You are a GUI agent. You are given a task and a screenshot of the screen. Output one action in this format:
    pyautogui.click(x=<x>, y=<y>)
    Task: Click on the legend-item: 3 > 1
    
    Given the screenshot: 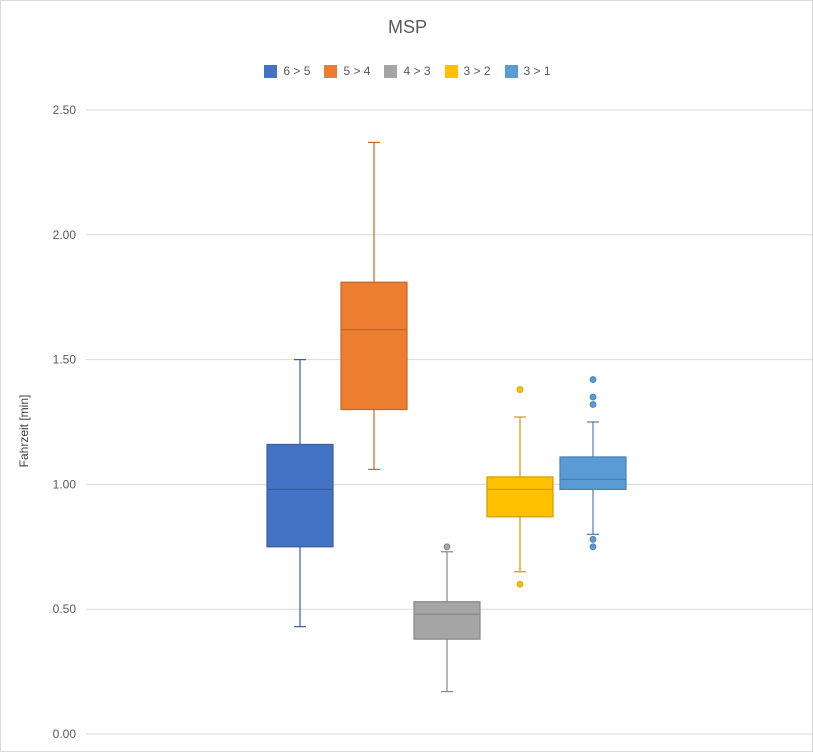 What is the action you would take?
    pyautogui.click(x=527, y=71)
    